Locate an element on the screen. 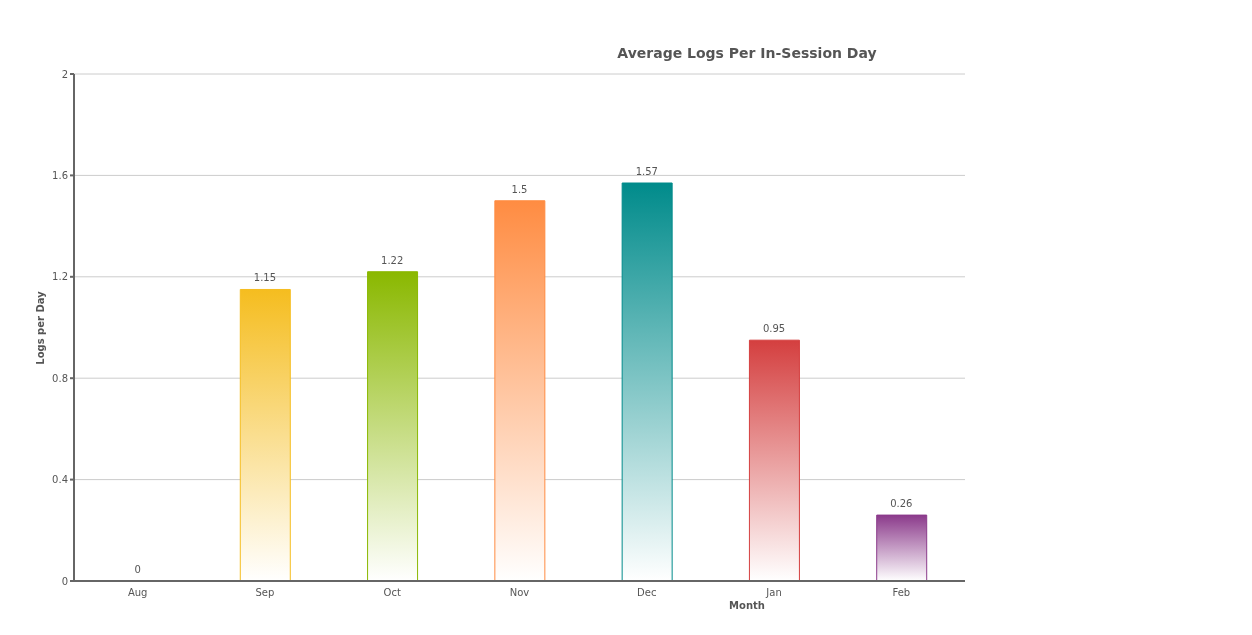  y-tick-label: 1.2 is located at coordinates (60, 277).